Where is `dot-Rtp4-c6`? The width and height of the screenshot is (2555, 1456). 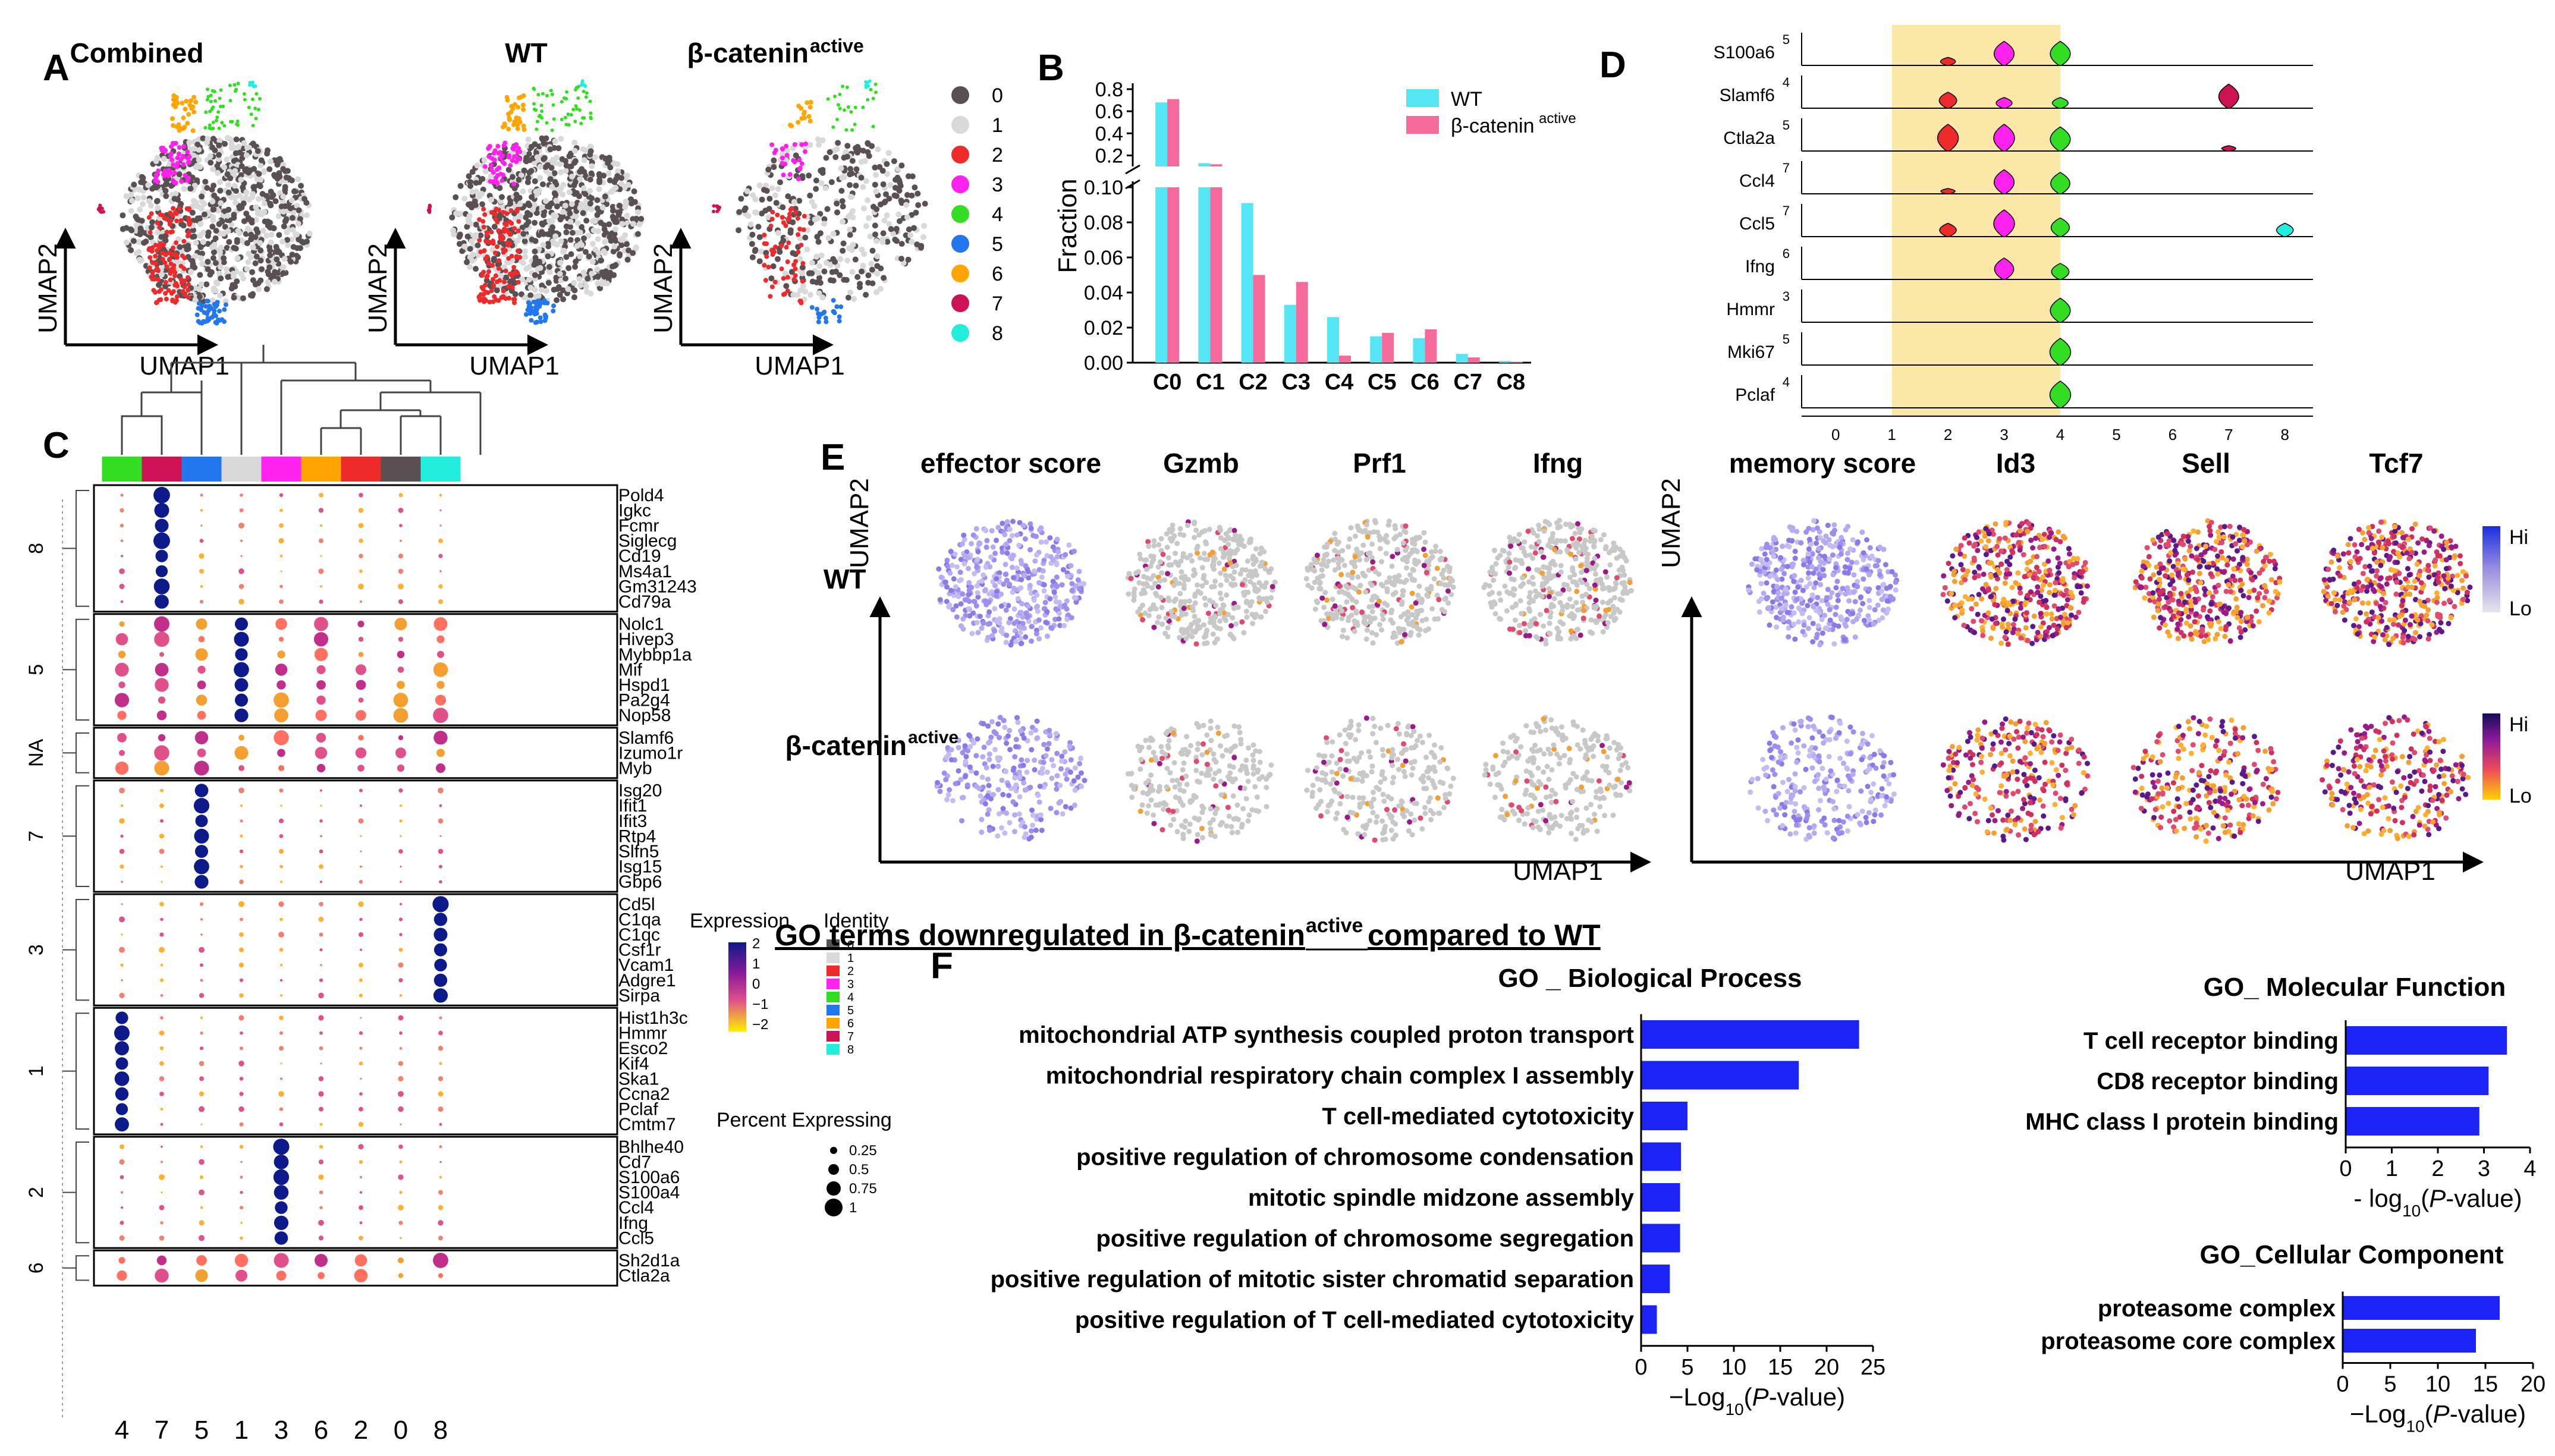 dot-Rtp4-c6 is located at coordinates (321, 837).